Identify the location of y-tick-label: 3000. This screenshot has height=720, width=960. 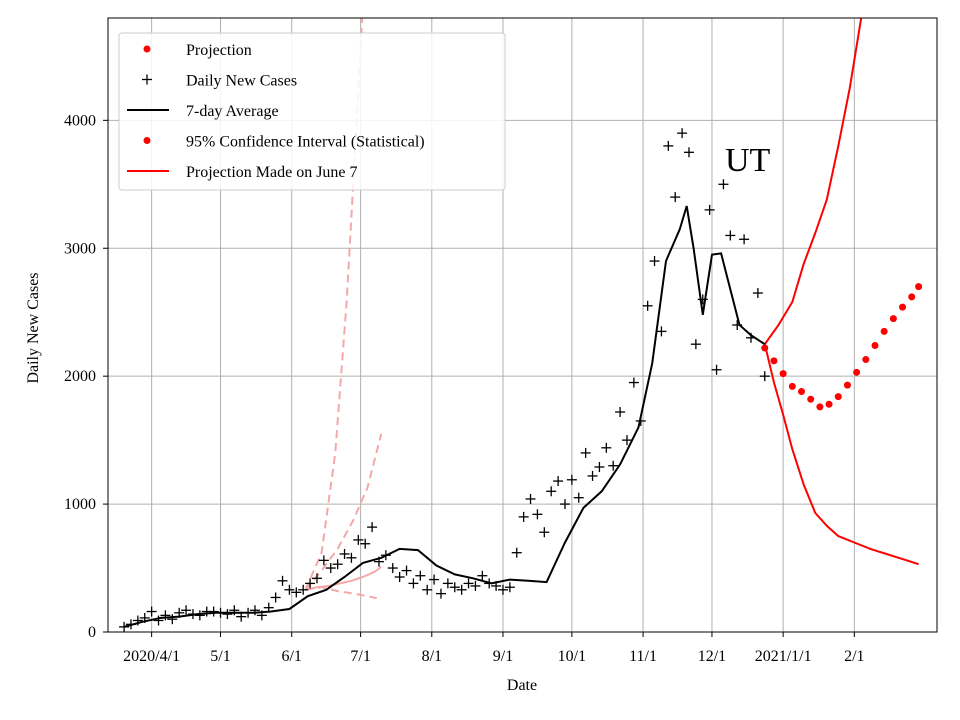
(80, 248).